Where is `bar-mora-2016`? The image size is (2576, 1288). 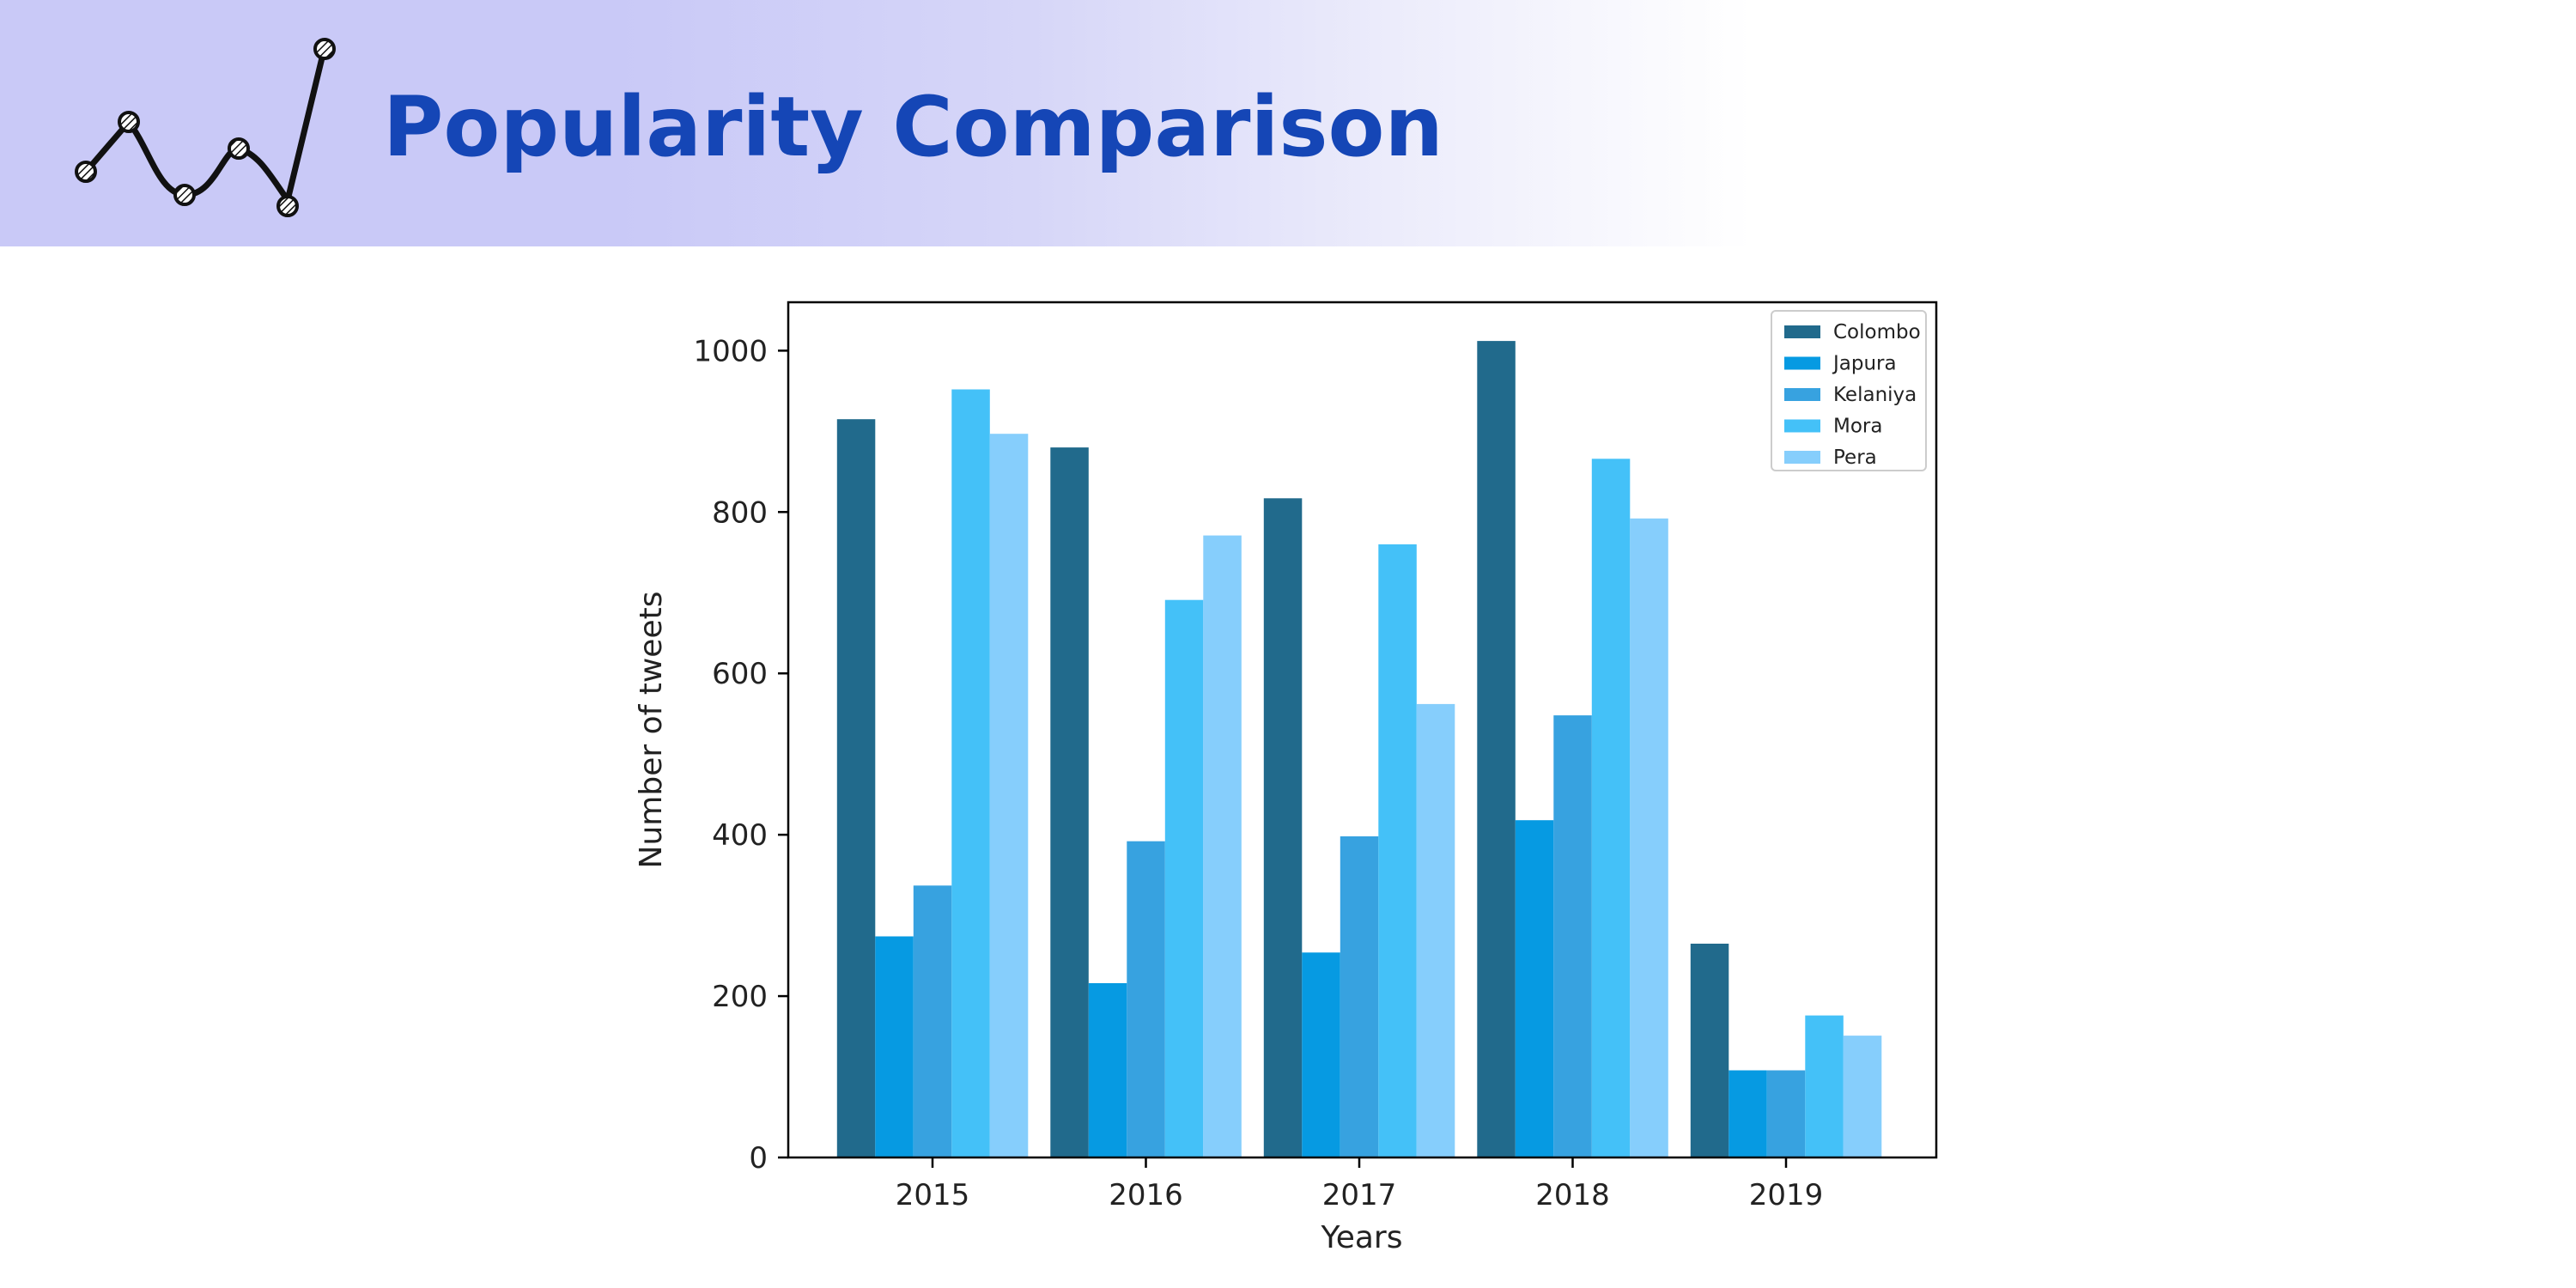 bar-mora-2016 is located at coordinates (1184, 878).